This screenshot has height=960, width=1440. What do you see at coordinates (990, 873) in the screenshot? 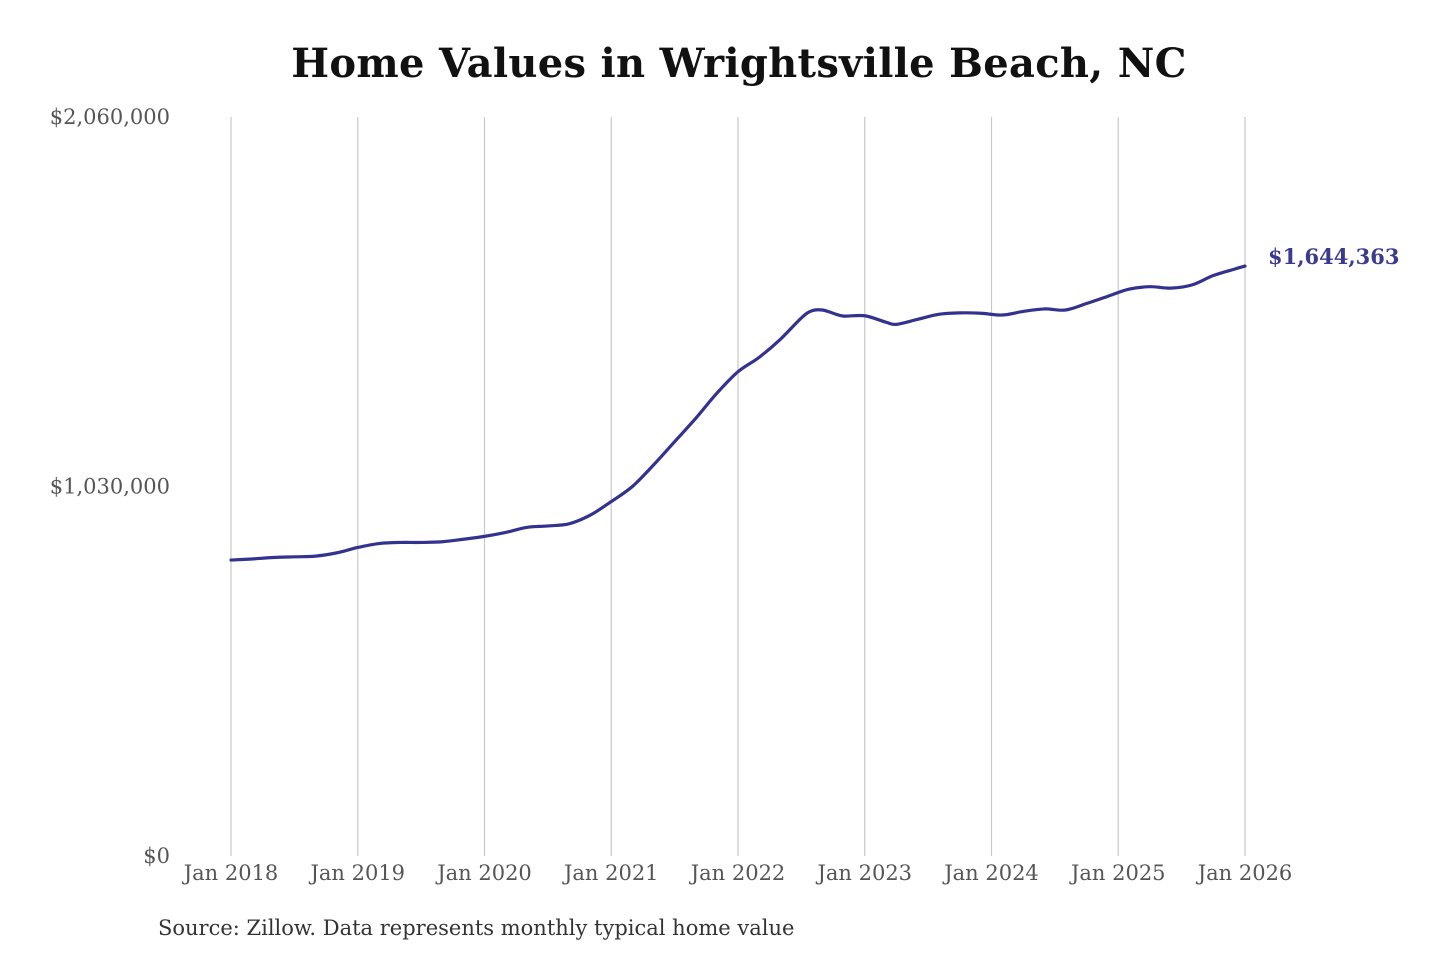
I see `x-tick-label: Jan 2024` at bounding box center [990, 873].